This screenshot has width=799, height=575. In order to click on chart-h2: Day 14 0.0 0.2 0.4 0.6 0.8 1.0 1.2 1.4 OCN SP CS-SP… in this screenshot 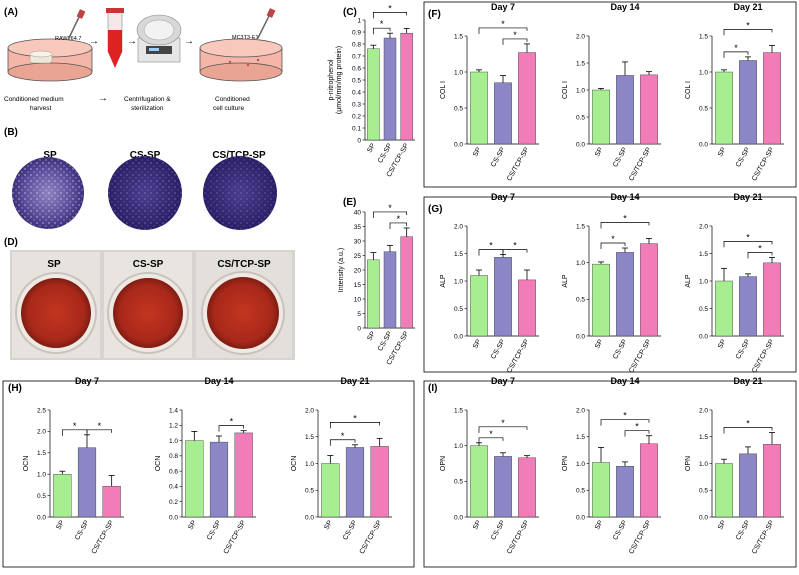, I will do `click(205, 465)`.